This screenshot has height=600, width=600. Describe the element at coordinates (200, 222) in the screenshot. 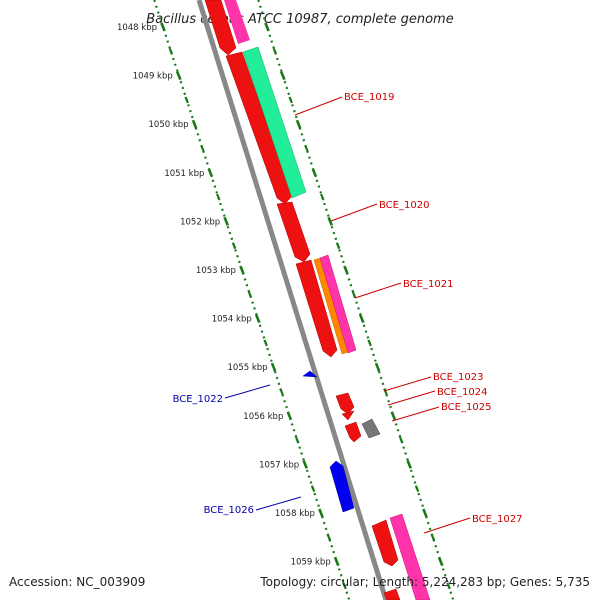

I see `tick-label-1052: 1052 kbp` at that location.